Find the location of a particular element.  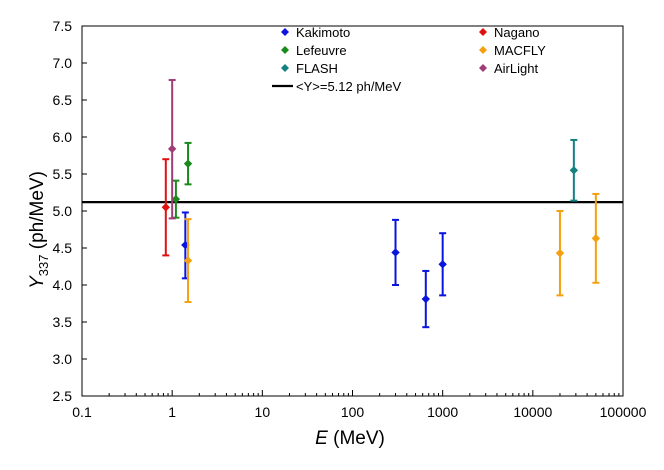

y-axis-title: Y337 (ph/MeV) is located at coordinates (39, 230).